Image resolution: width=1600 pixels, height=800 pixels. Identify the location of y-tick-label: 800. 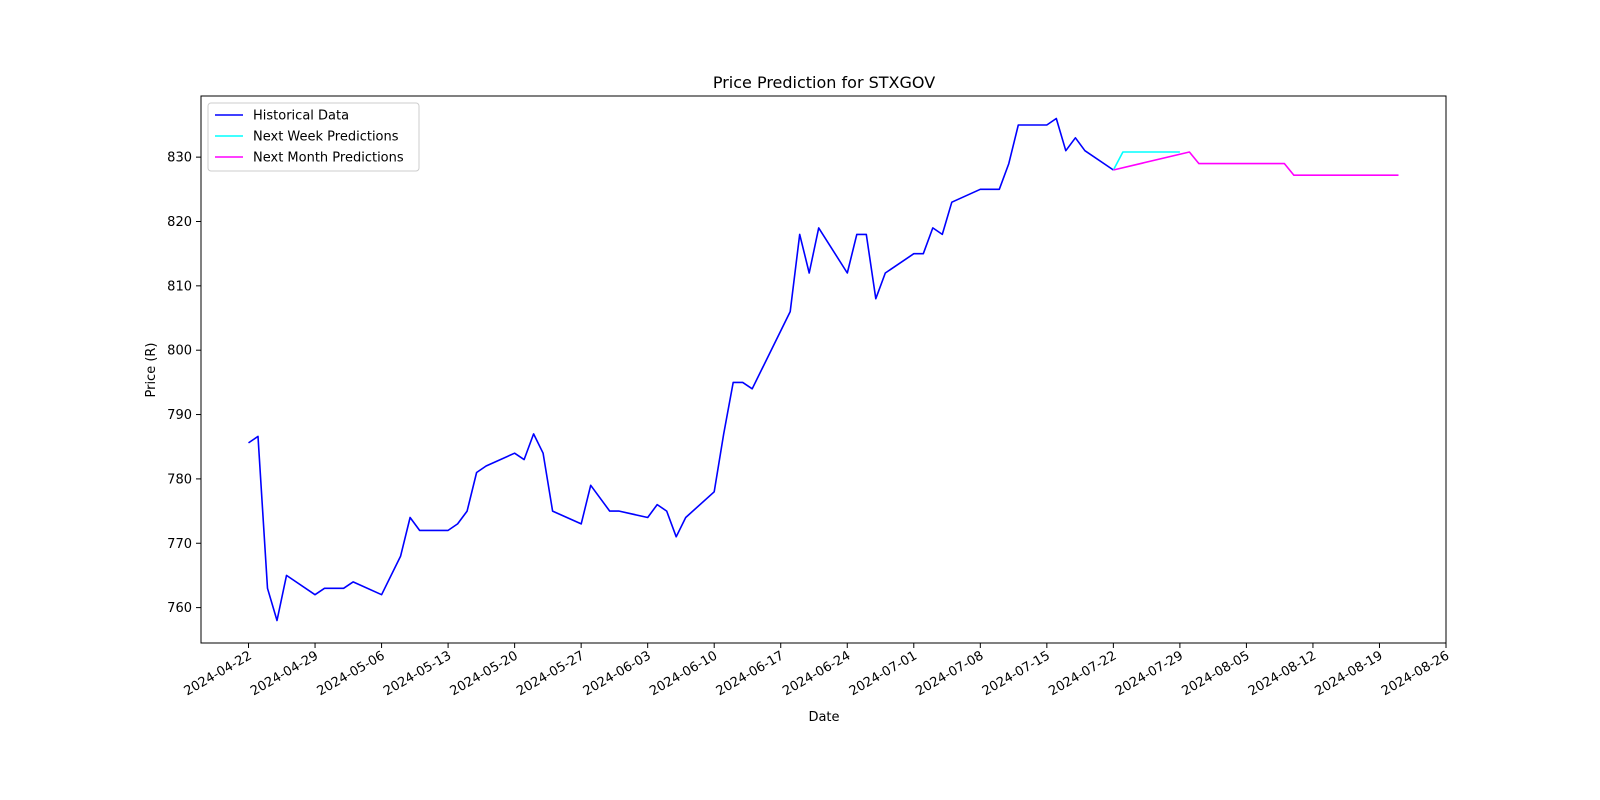
(179, 351).